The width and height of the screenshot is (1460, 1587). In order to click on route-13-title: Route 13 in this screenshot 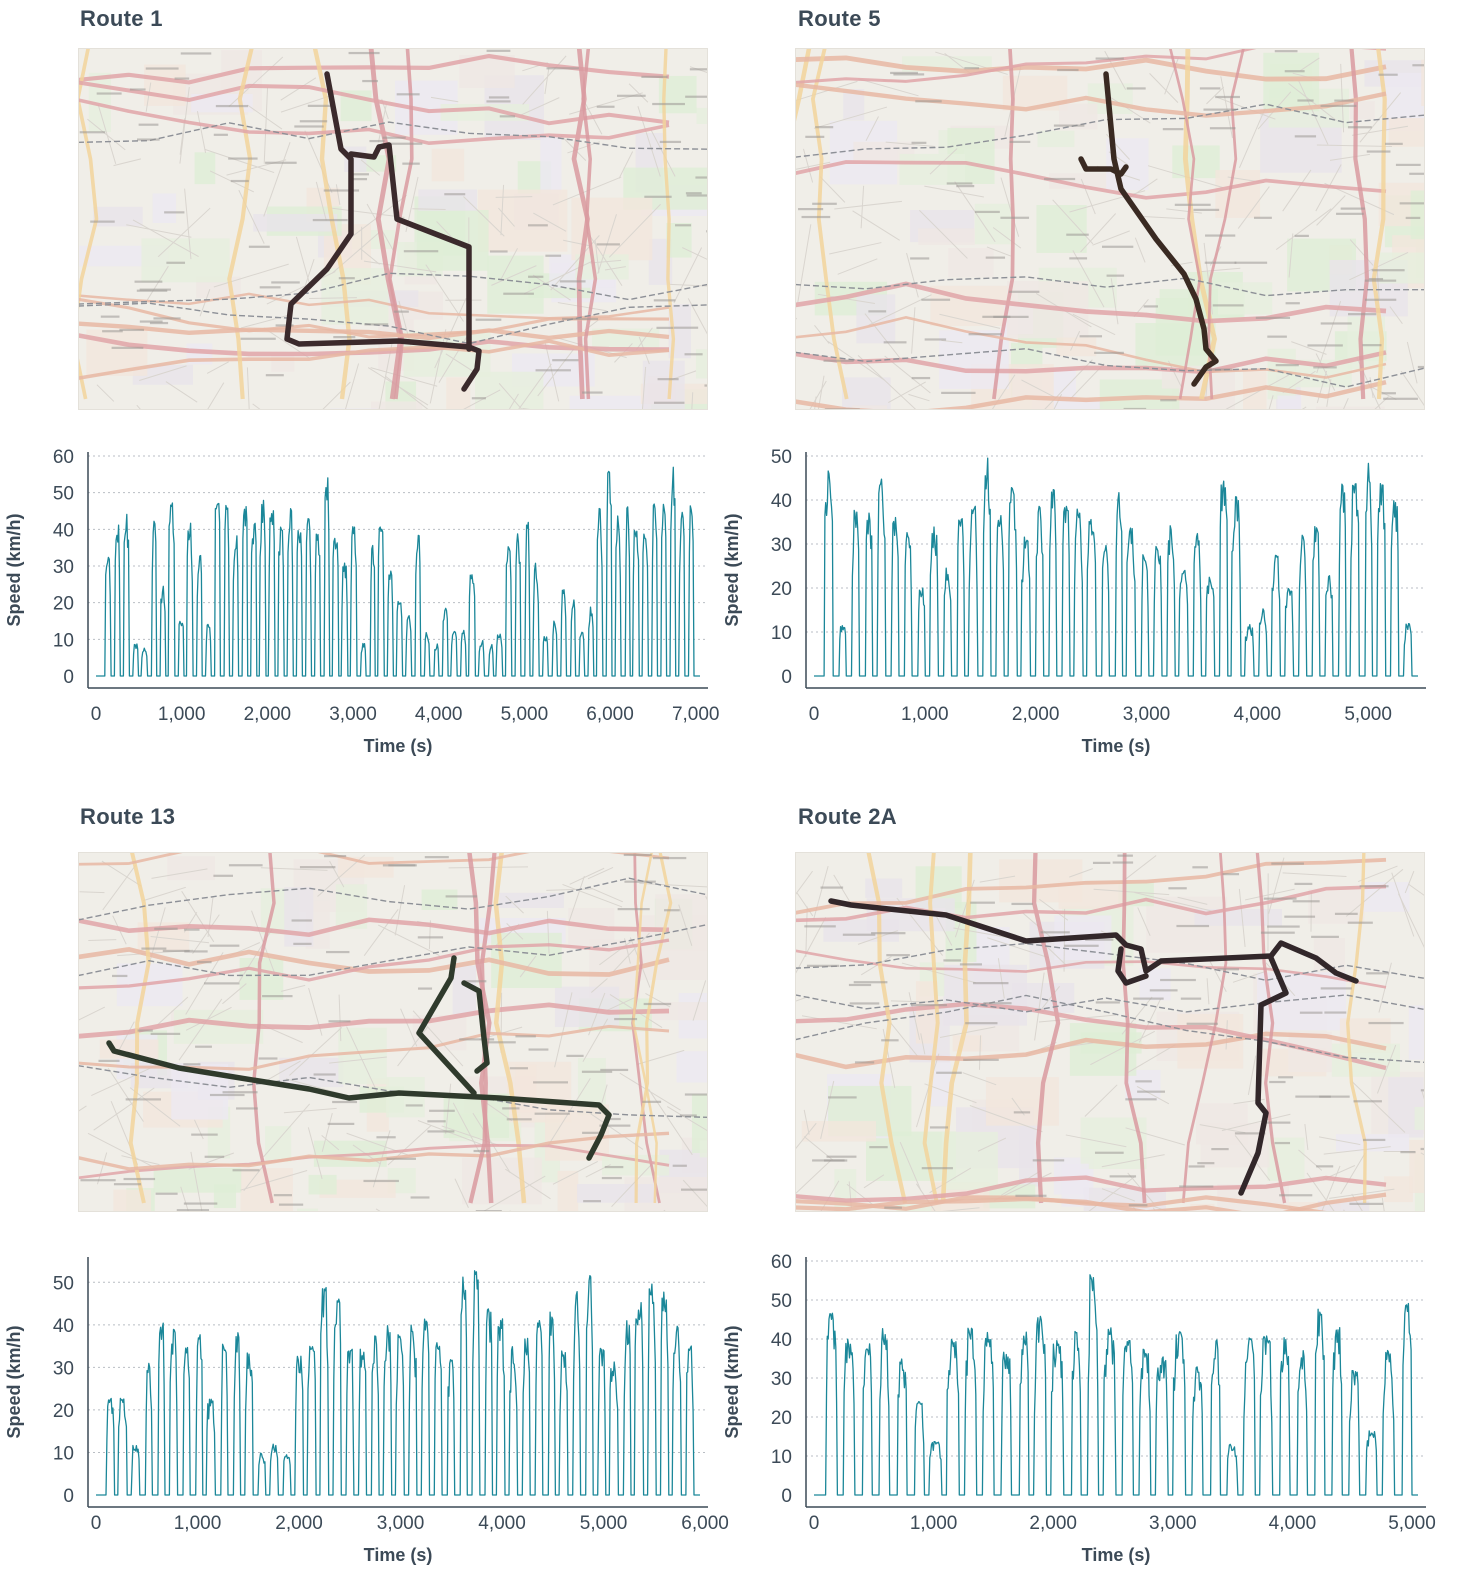, I will do `click(128, 816)`.